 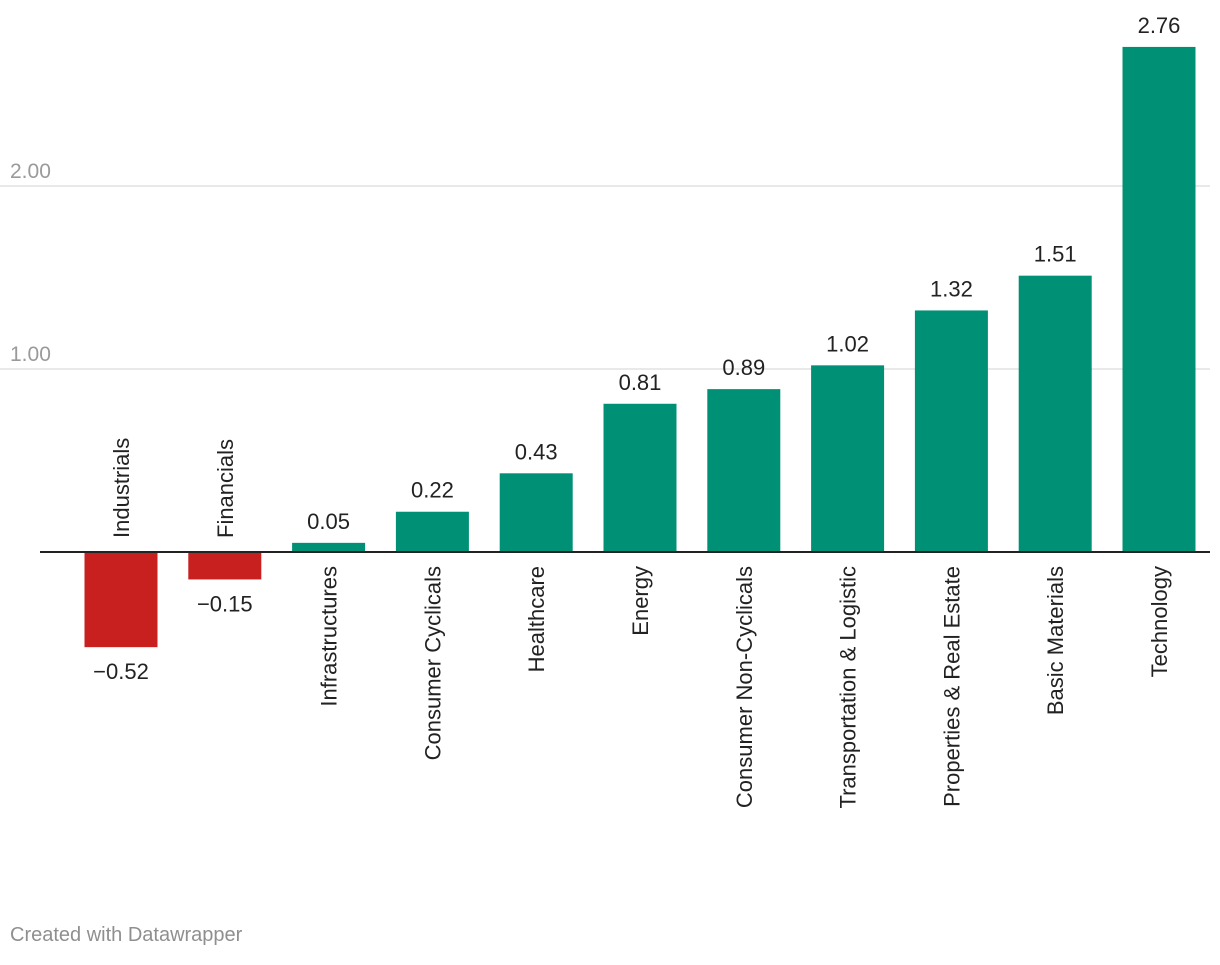 I want to click on category-label: Healthcare, so click(x=536, y=619).